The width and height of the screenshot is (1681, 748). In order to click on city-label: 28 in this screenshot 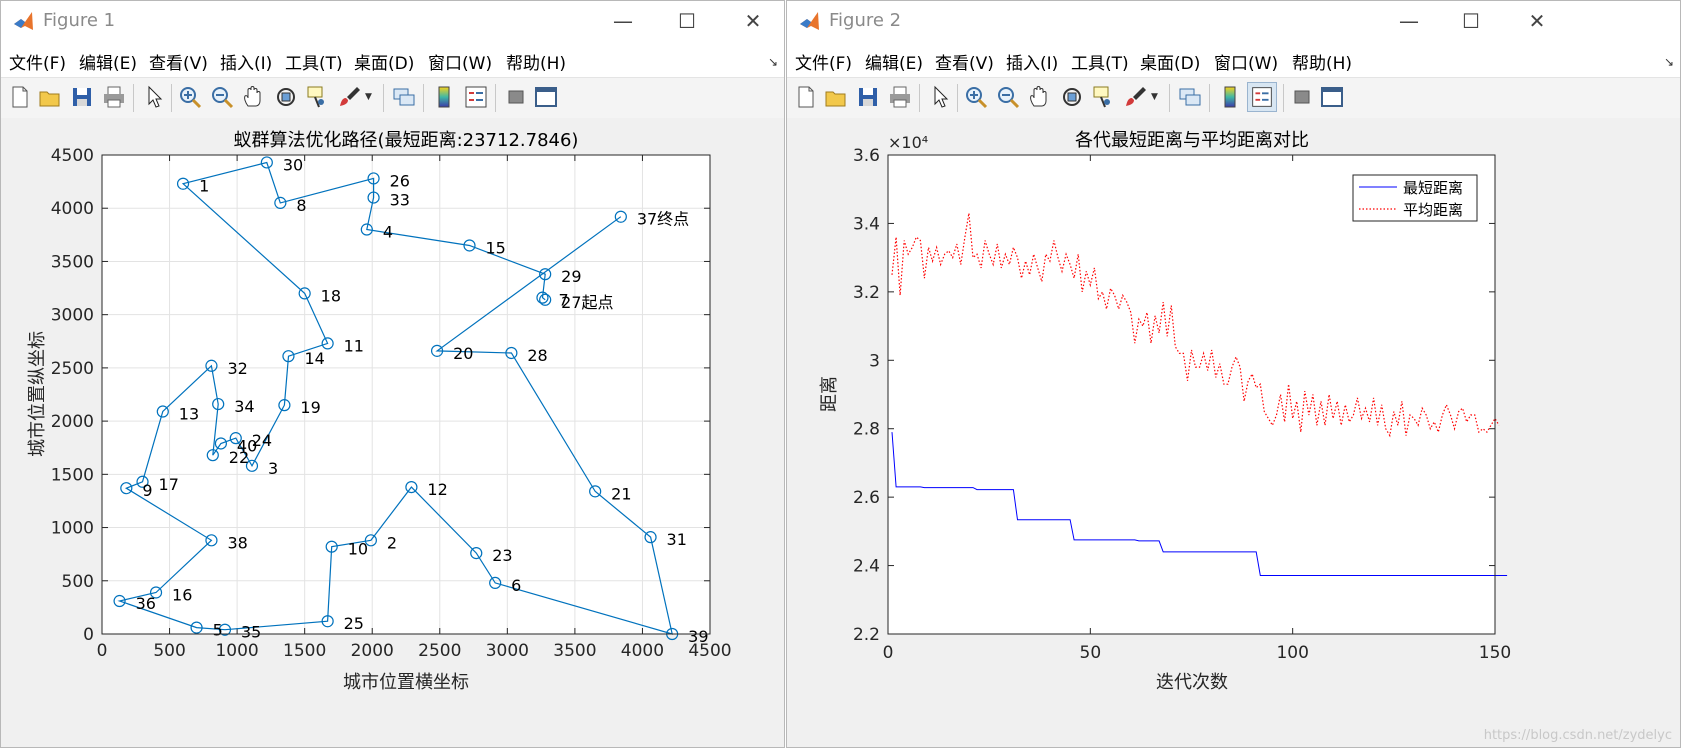, I will do `click(537, 355)`.